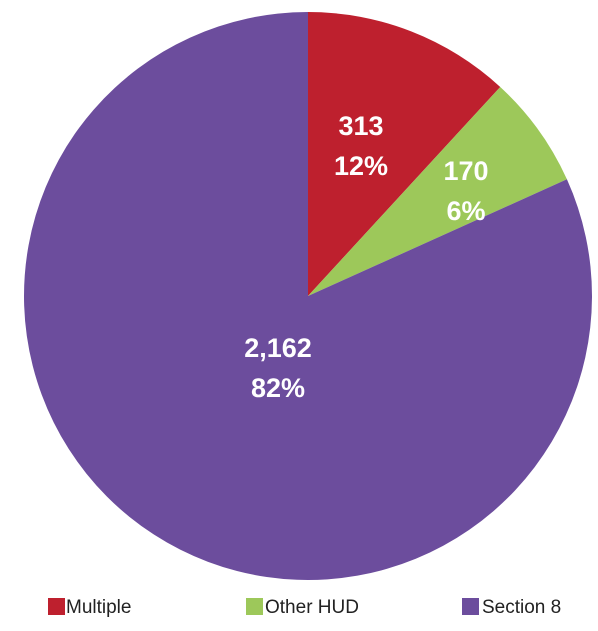 This screenshot has height=631, width=598. I want to click on data-label-percent-multiple: 12%, so click(361, 166).